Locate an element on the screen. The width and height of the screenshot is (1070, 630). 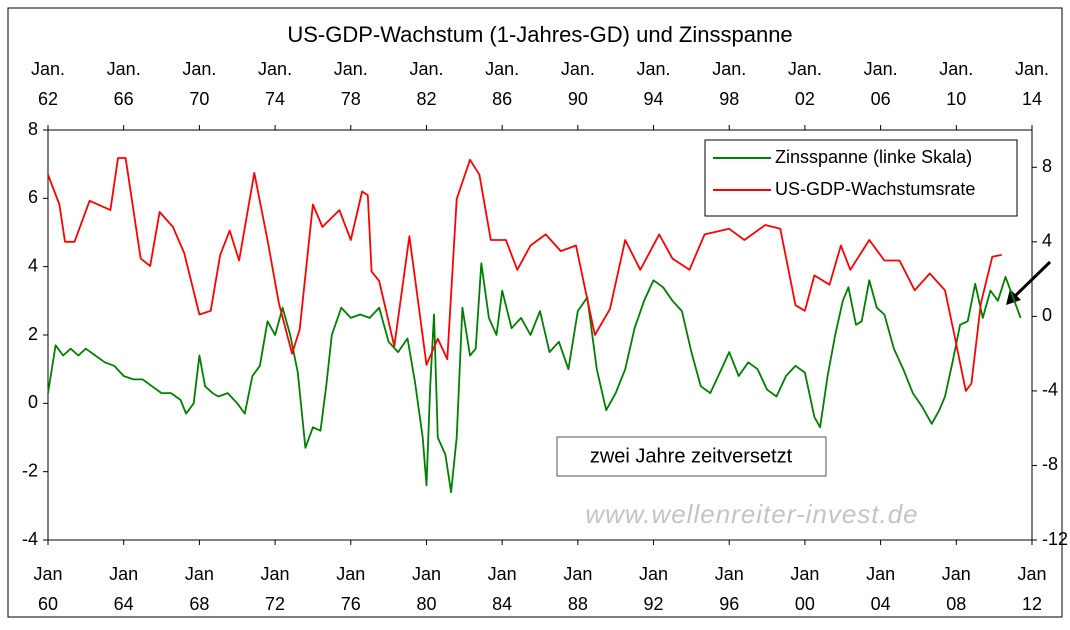
x2-tick-label: 06 is located at coordinates (881, 99).